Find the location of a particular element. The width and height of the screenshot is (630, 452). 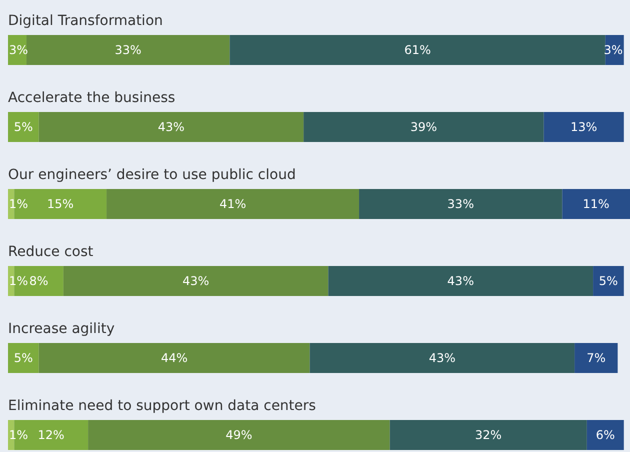

data-label: 11% is located at coordinates (596, 204).